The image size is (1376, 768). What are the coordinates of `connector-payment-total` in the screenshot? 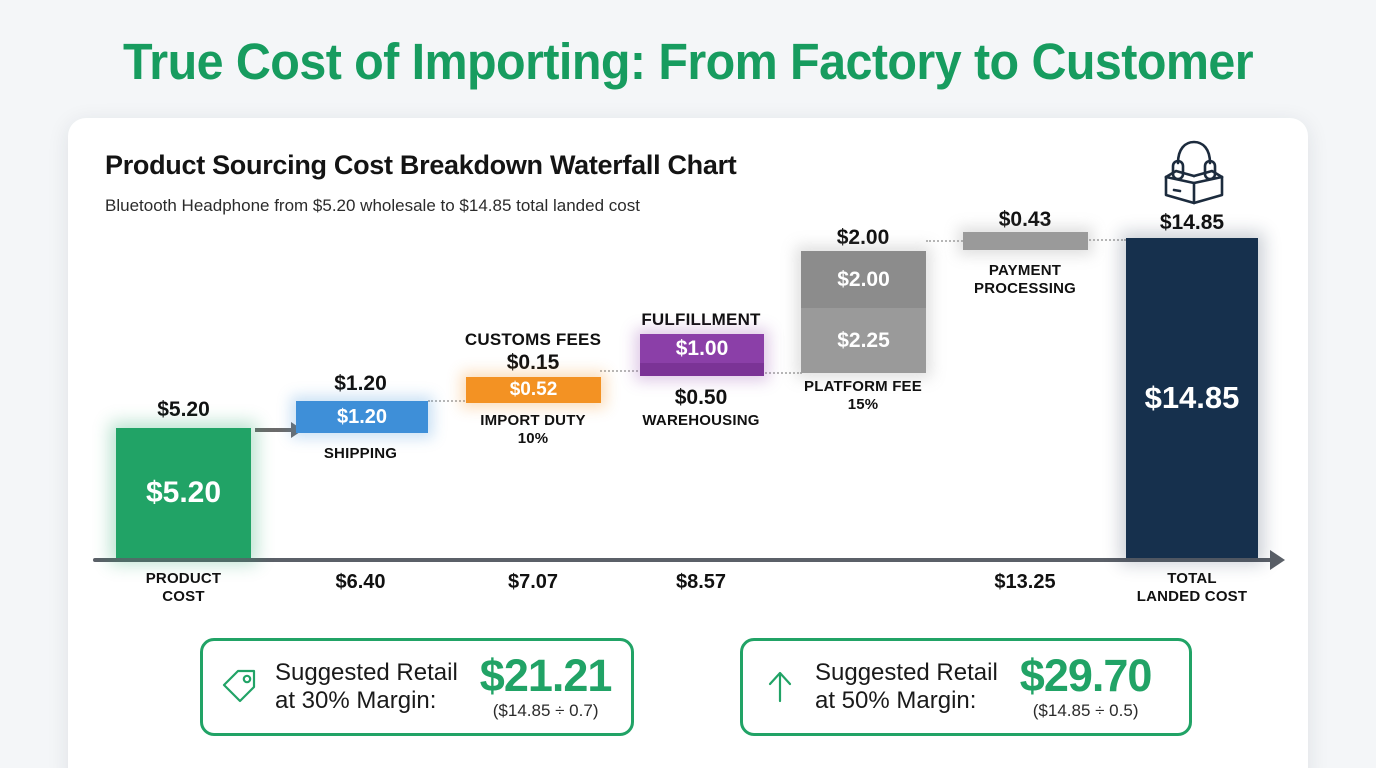 It's located at (1106, 240).